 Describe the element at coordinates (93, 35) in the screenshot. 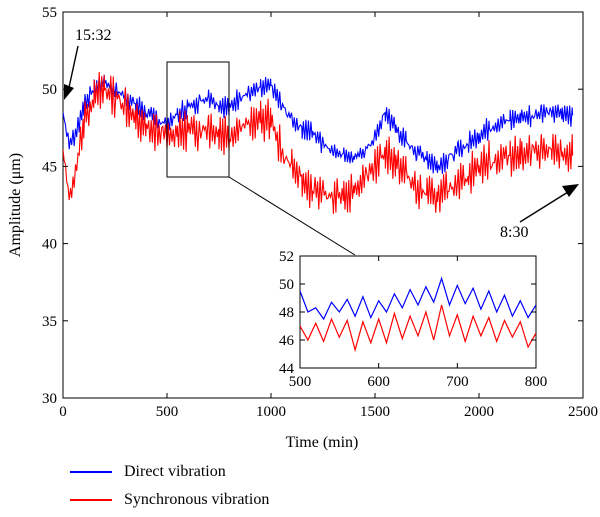

I see `annotation-start-time: 15:32` at that location.